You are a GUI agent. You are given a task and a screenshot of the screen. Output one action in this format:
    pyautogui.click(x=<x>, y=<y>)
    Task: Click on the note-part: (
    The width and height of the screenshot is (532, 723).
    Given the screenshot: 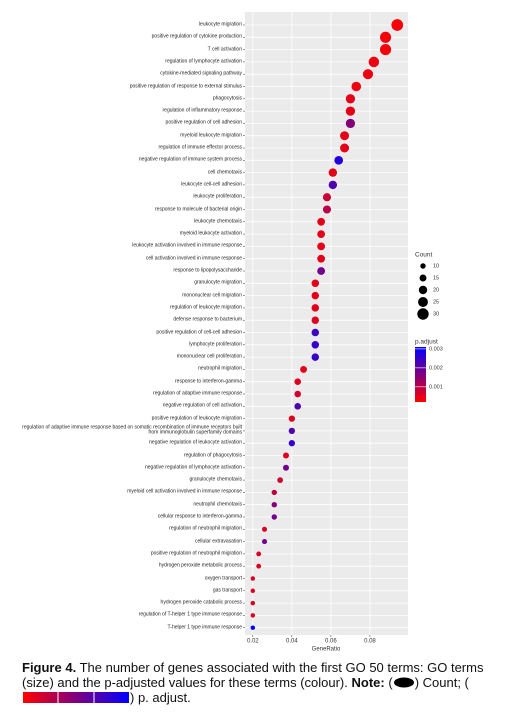 What is the action you would take?
    pyautogui.click(x=390, y=682)
    